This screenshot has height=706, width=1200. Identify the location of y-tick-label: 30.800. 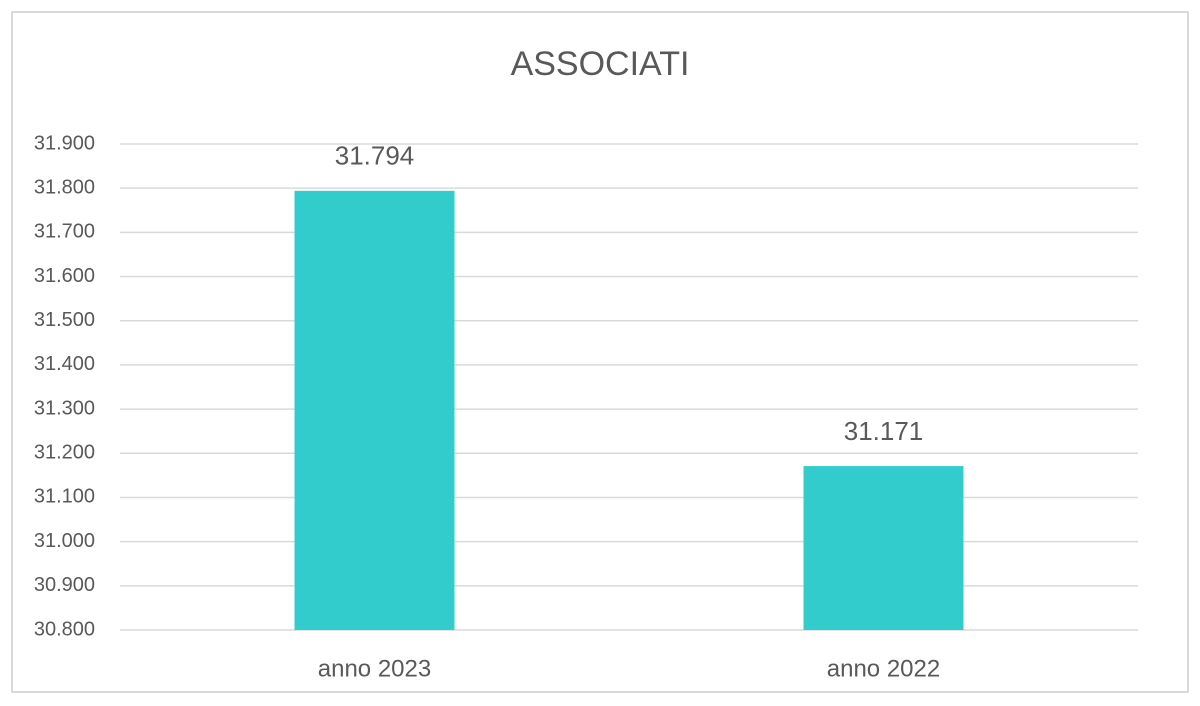
(64, 629).